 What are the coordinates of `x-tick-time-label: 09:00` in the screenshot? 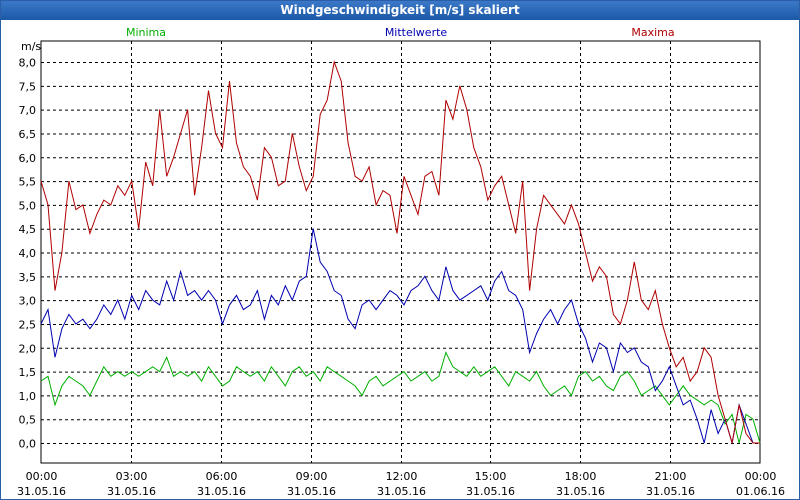 It's located at (312, 476).